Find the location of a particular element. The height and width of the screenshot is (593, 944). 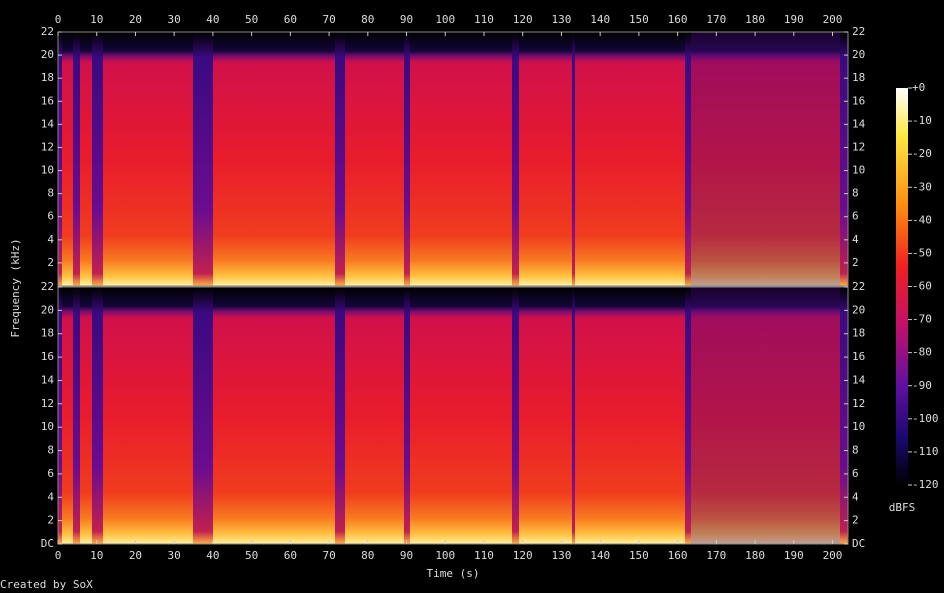

x-tick-label: 190 is located at coordinates (794, 555).